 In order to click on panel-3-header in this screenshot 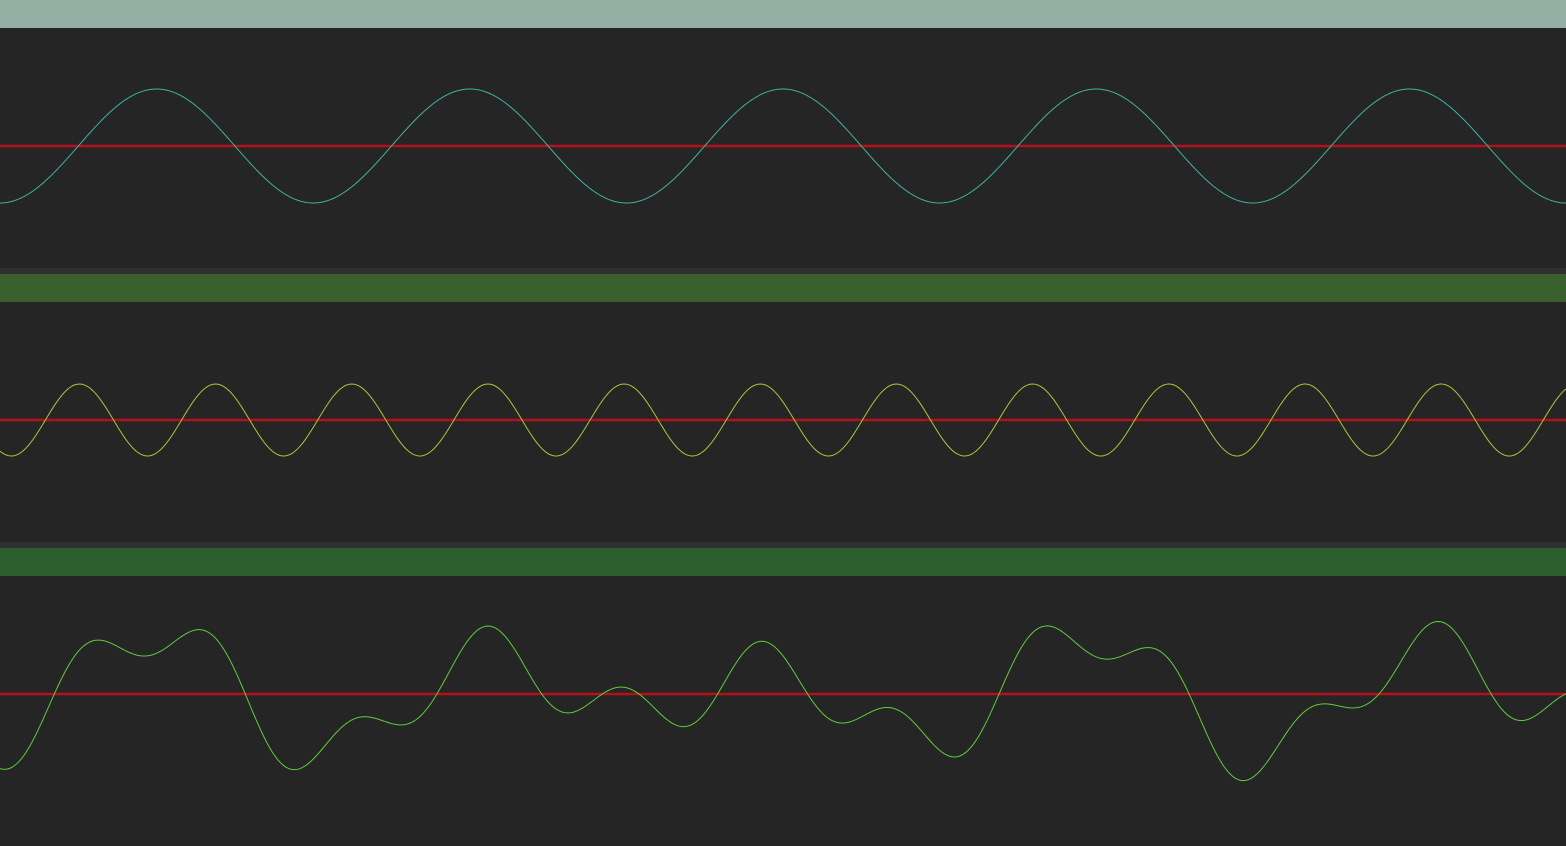, I will do `click(783, 562)`.